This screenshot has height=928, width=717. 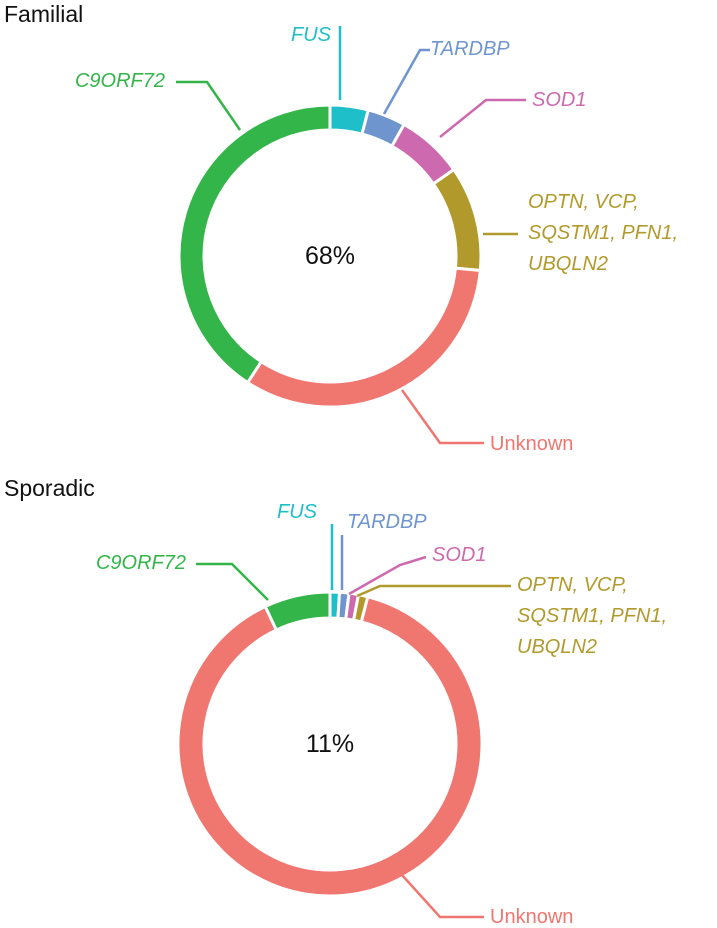 What do you see at coordinates (433, 591) in the screenshot?
I see `leader-line-optn-vcp-sqstm1-pfn1-ubqln2` at bounding box center [433, 591].